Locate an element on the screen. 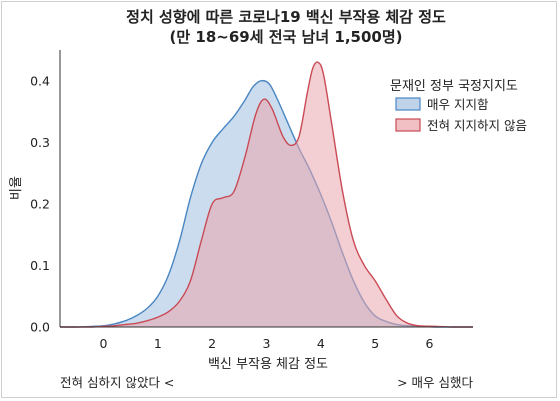  chart-title: 정치 성향에 따른 코로나19 백신 부작용 체감 정도 is located at coordinates (286, 17).